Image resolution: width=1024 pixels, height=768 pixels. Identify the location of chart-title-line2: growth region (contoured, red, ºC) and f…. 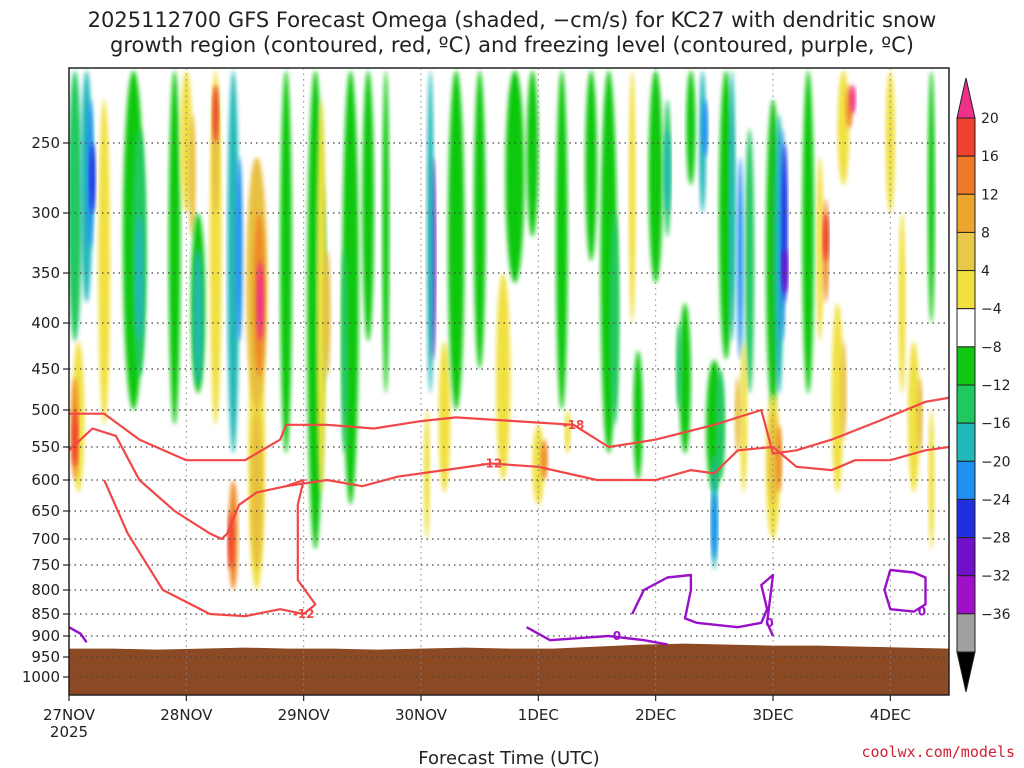
(512, 45).